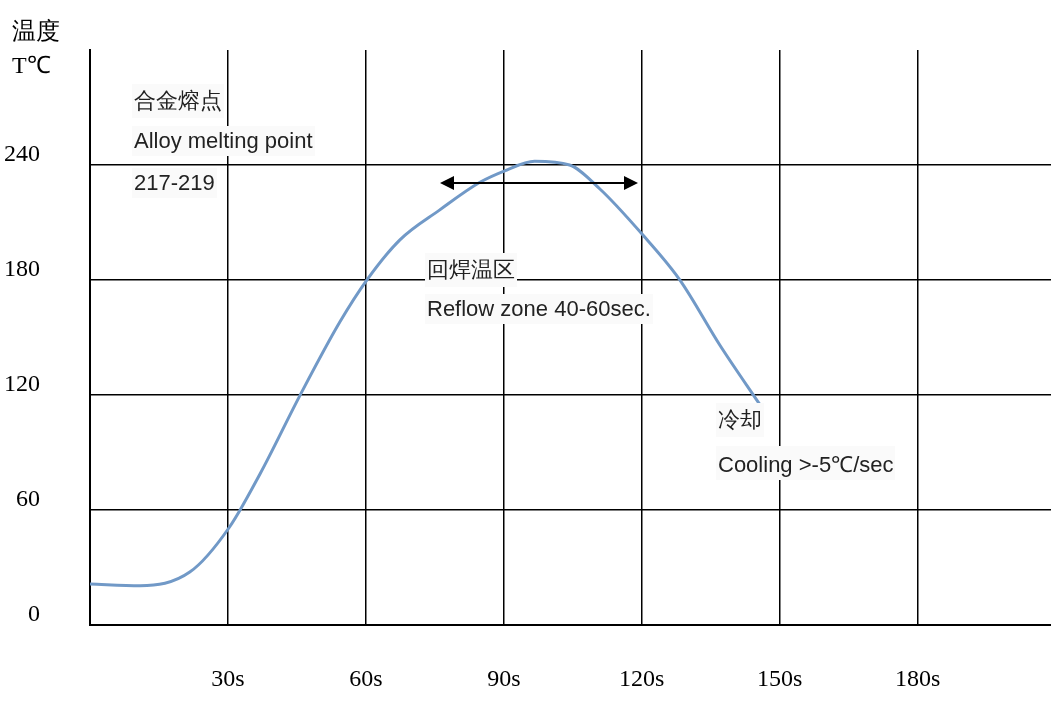 This screenshot has width=1051, height=704. What do you see at coordinates (223, 141) in the screenshot?
I see `annotation: Alloy melting point` at bounding box center [223, 141].